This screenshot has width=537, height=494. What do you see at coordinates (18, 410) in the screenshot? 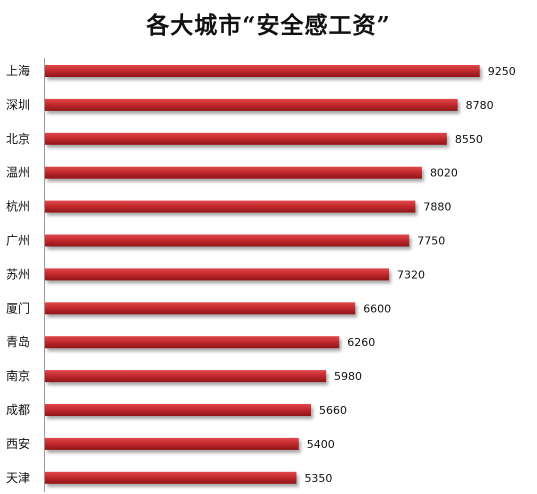
I see `category-label: 成都` at bounding box center [18, 410].